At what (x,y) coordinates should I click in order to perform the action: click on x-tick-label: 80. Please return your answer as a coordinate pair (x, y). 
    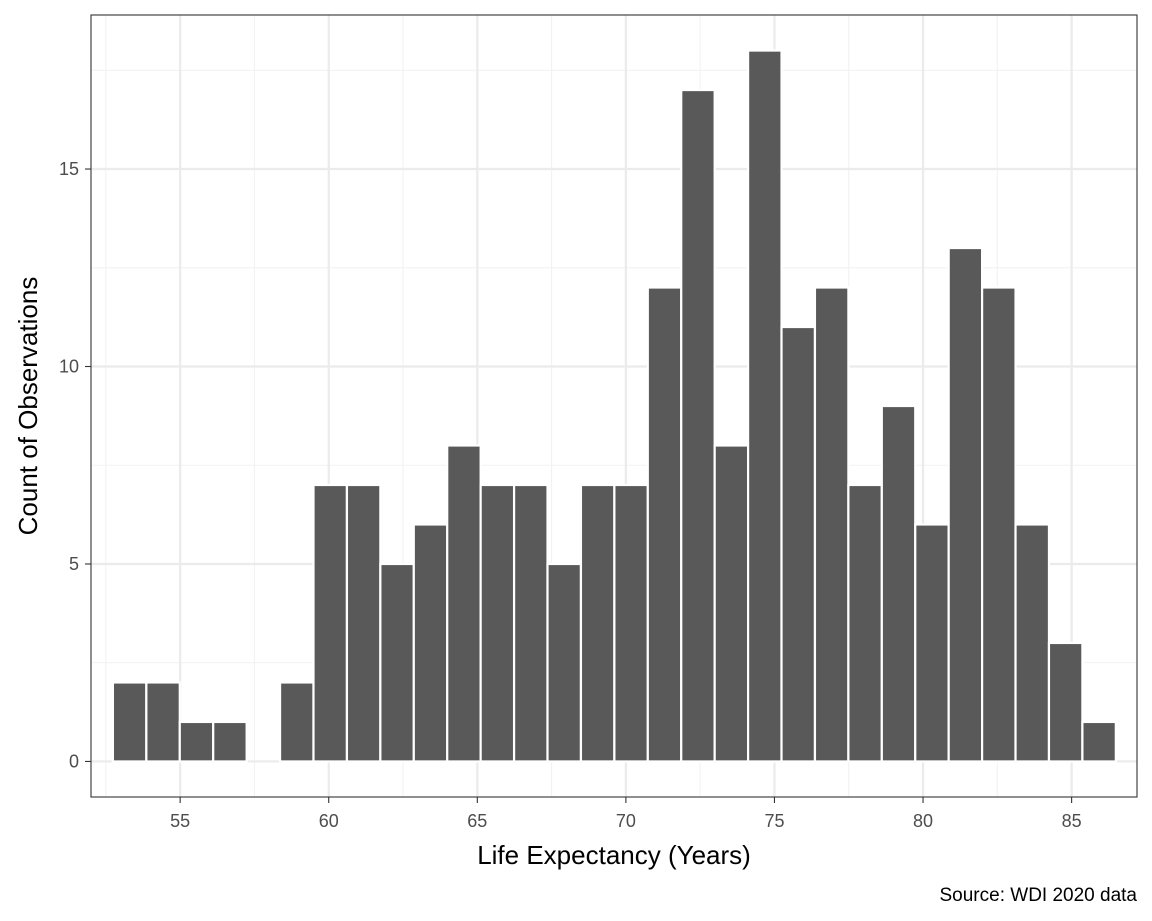
    Looking at the image, I should click on (923, 821).